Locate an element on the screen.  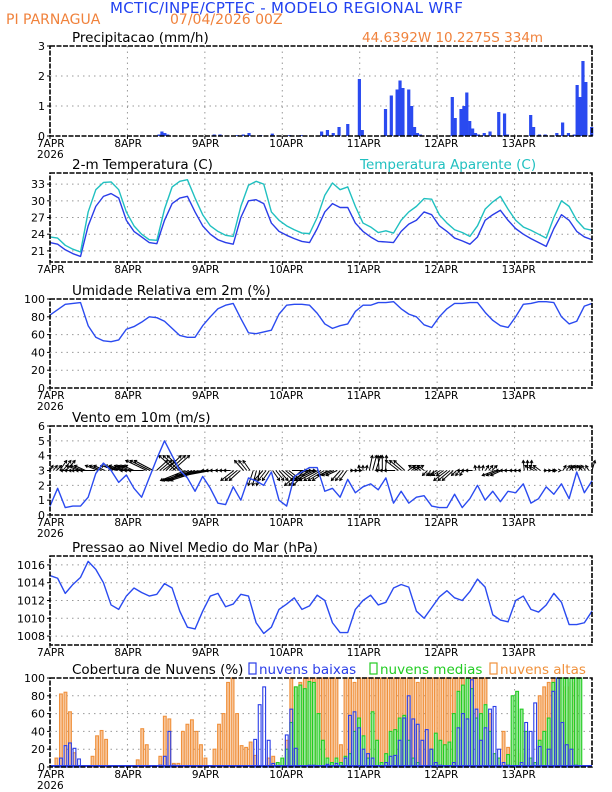
y-tick-label: 1012 is located at coordinates (31, 601).